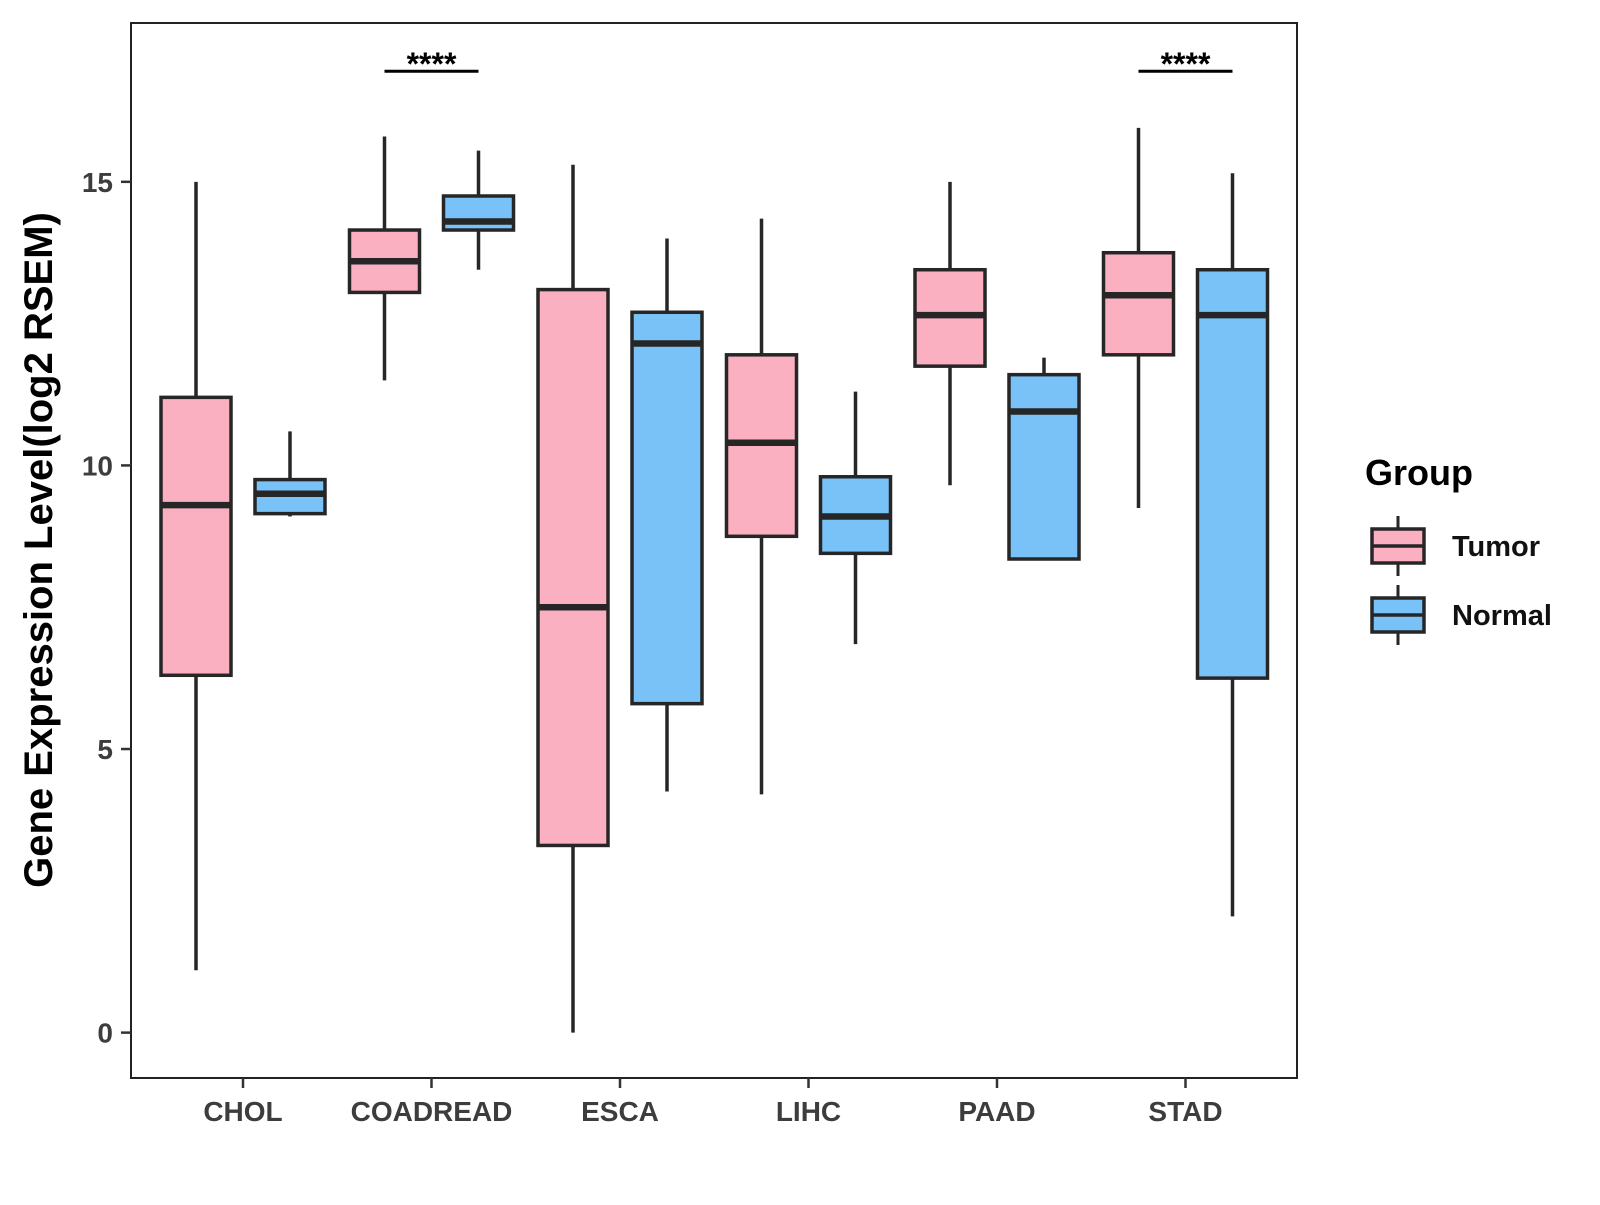 This screenshot has height=1205, width=1600. I want to click on box-paad-normal, so click(1044, 459).